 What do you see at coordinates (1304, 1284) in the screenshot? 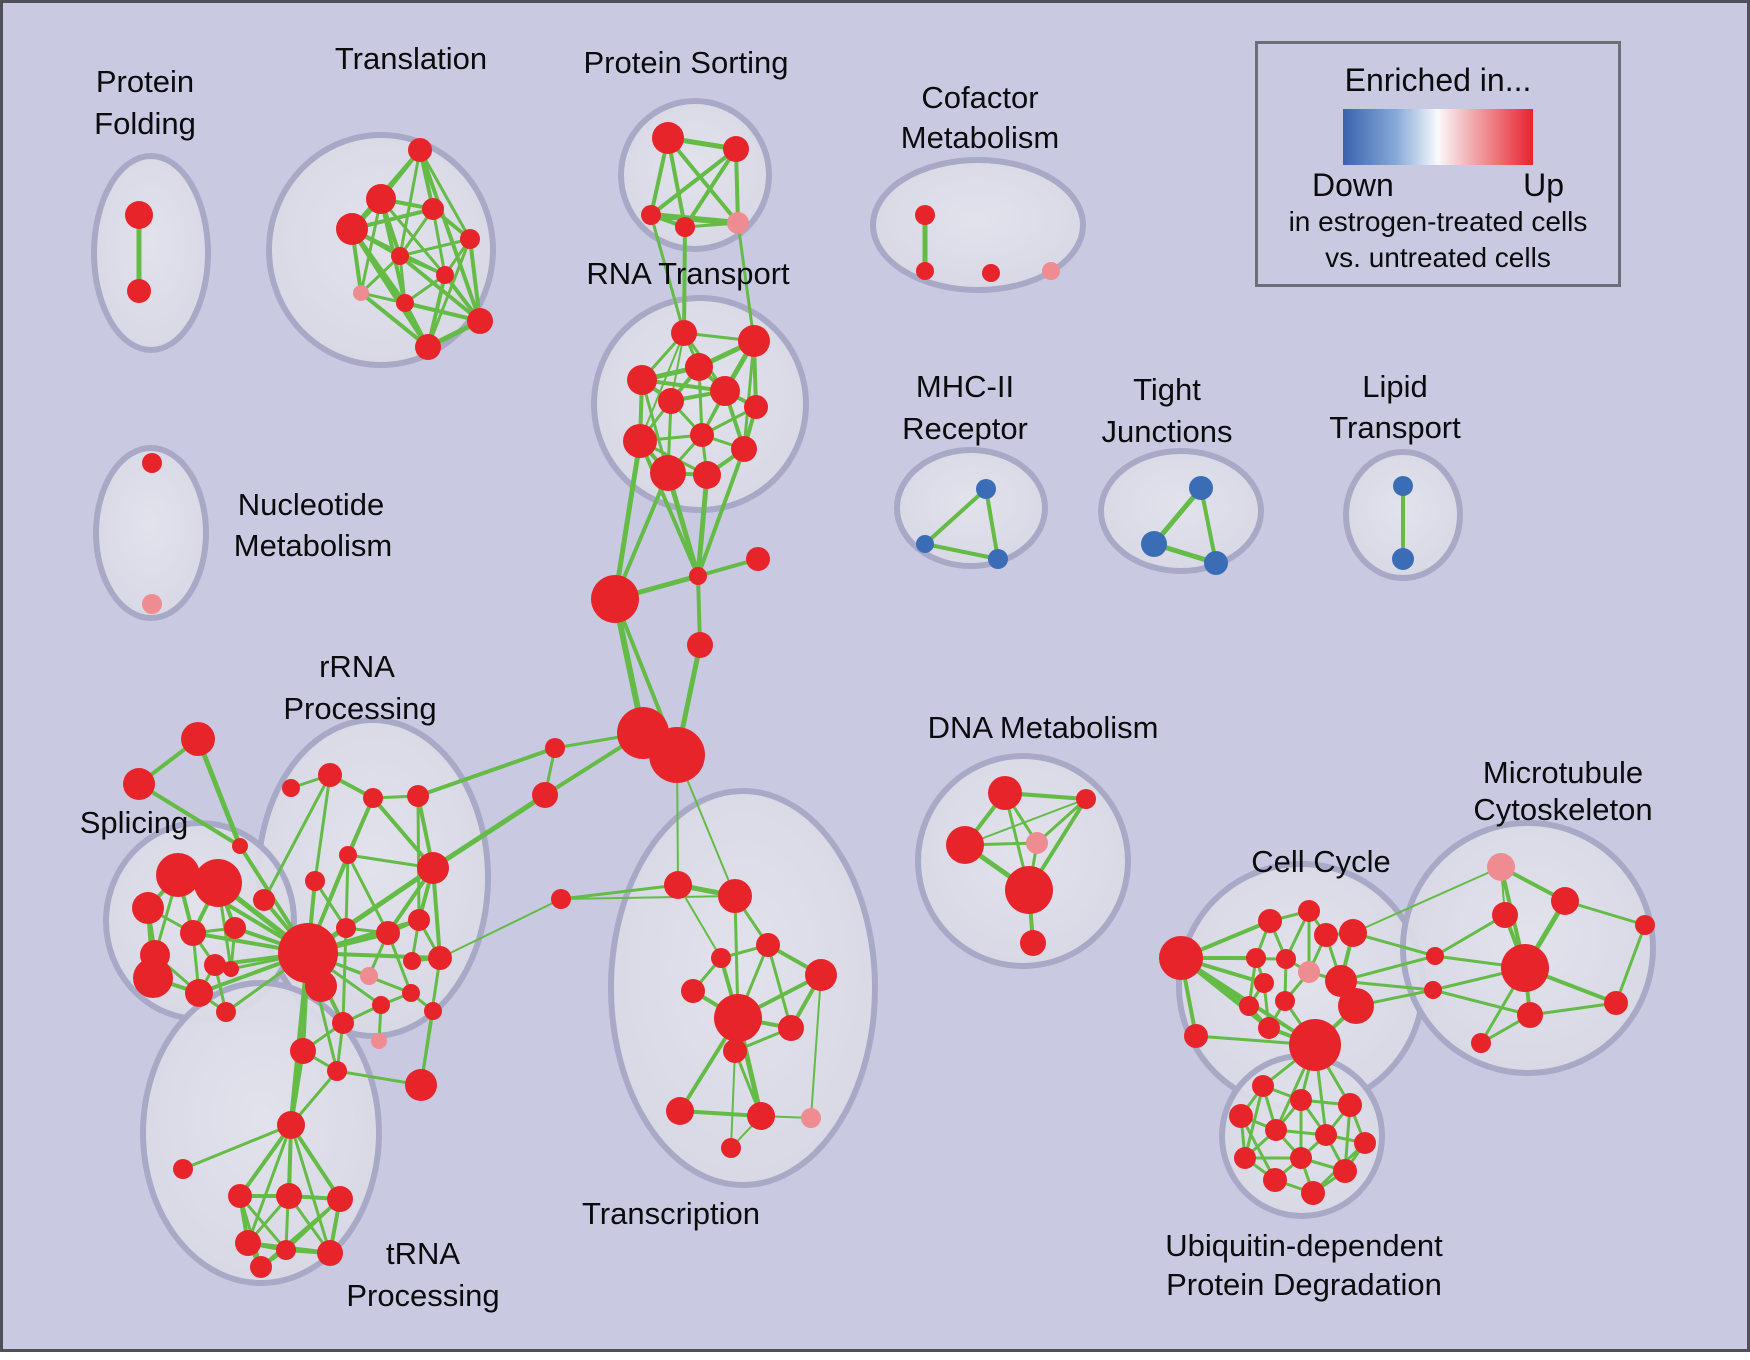
I see `cluster-label: Protein Degradation` at bounding box center [1304, 1284].